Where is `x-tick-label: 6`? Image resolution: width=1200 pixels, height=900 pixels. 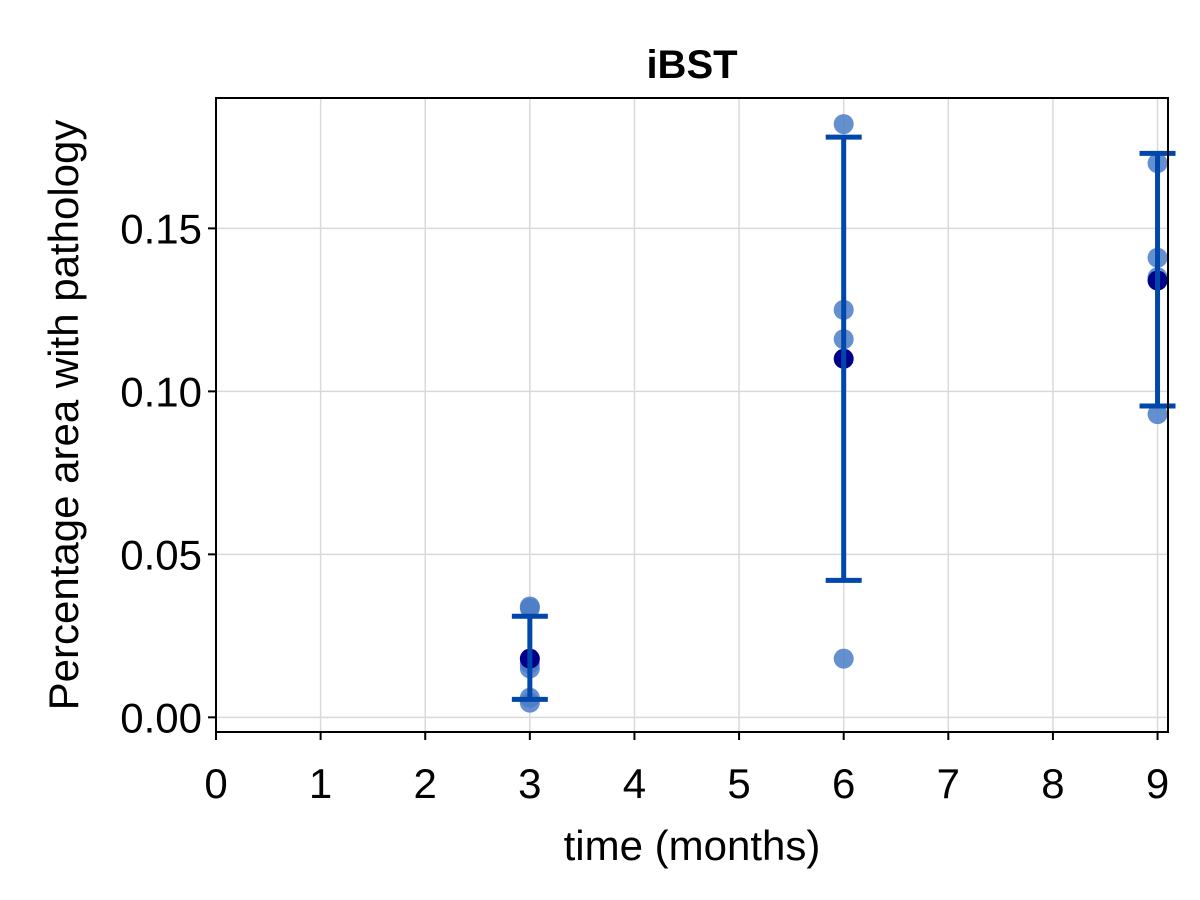 x-tick-label: 6 is located at coordinates (843, 783).